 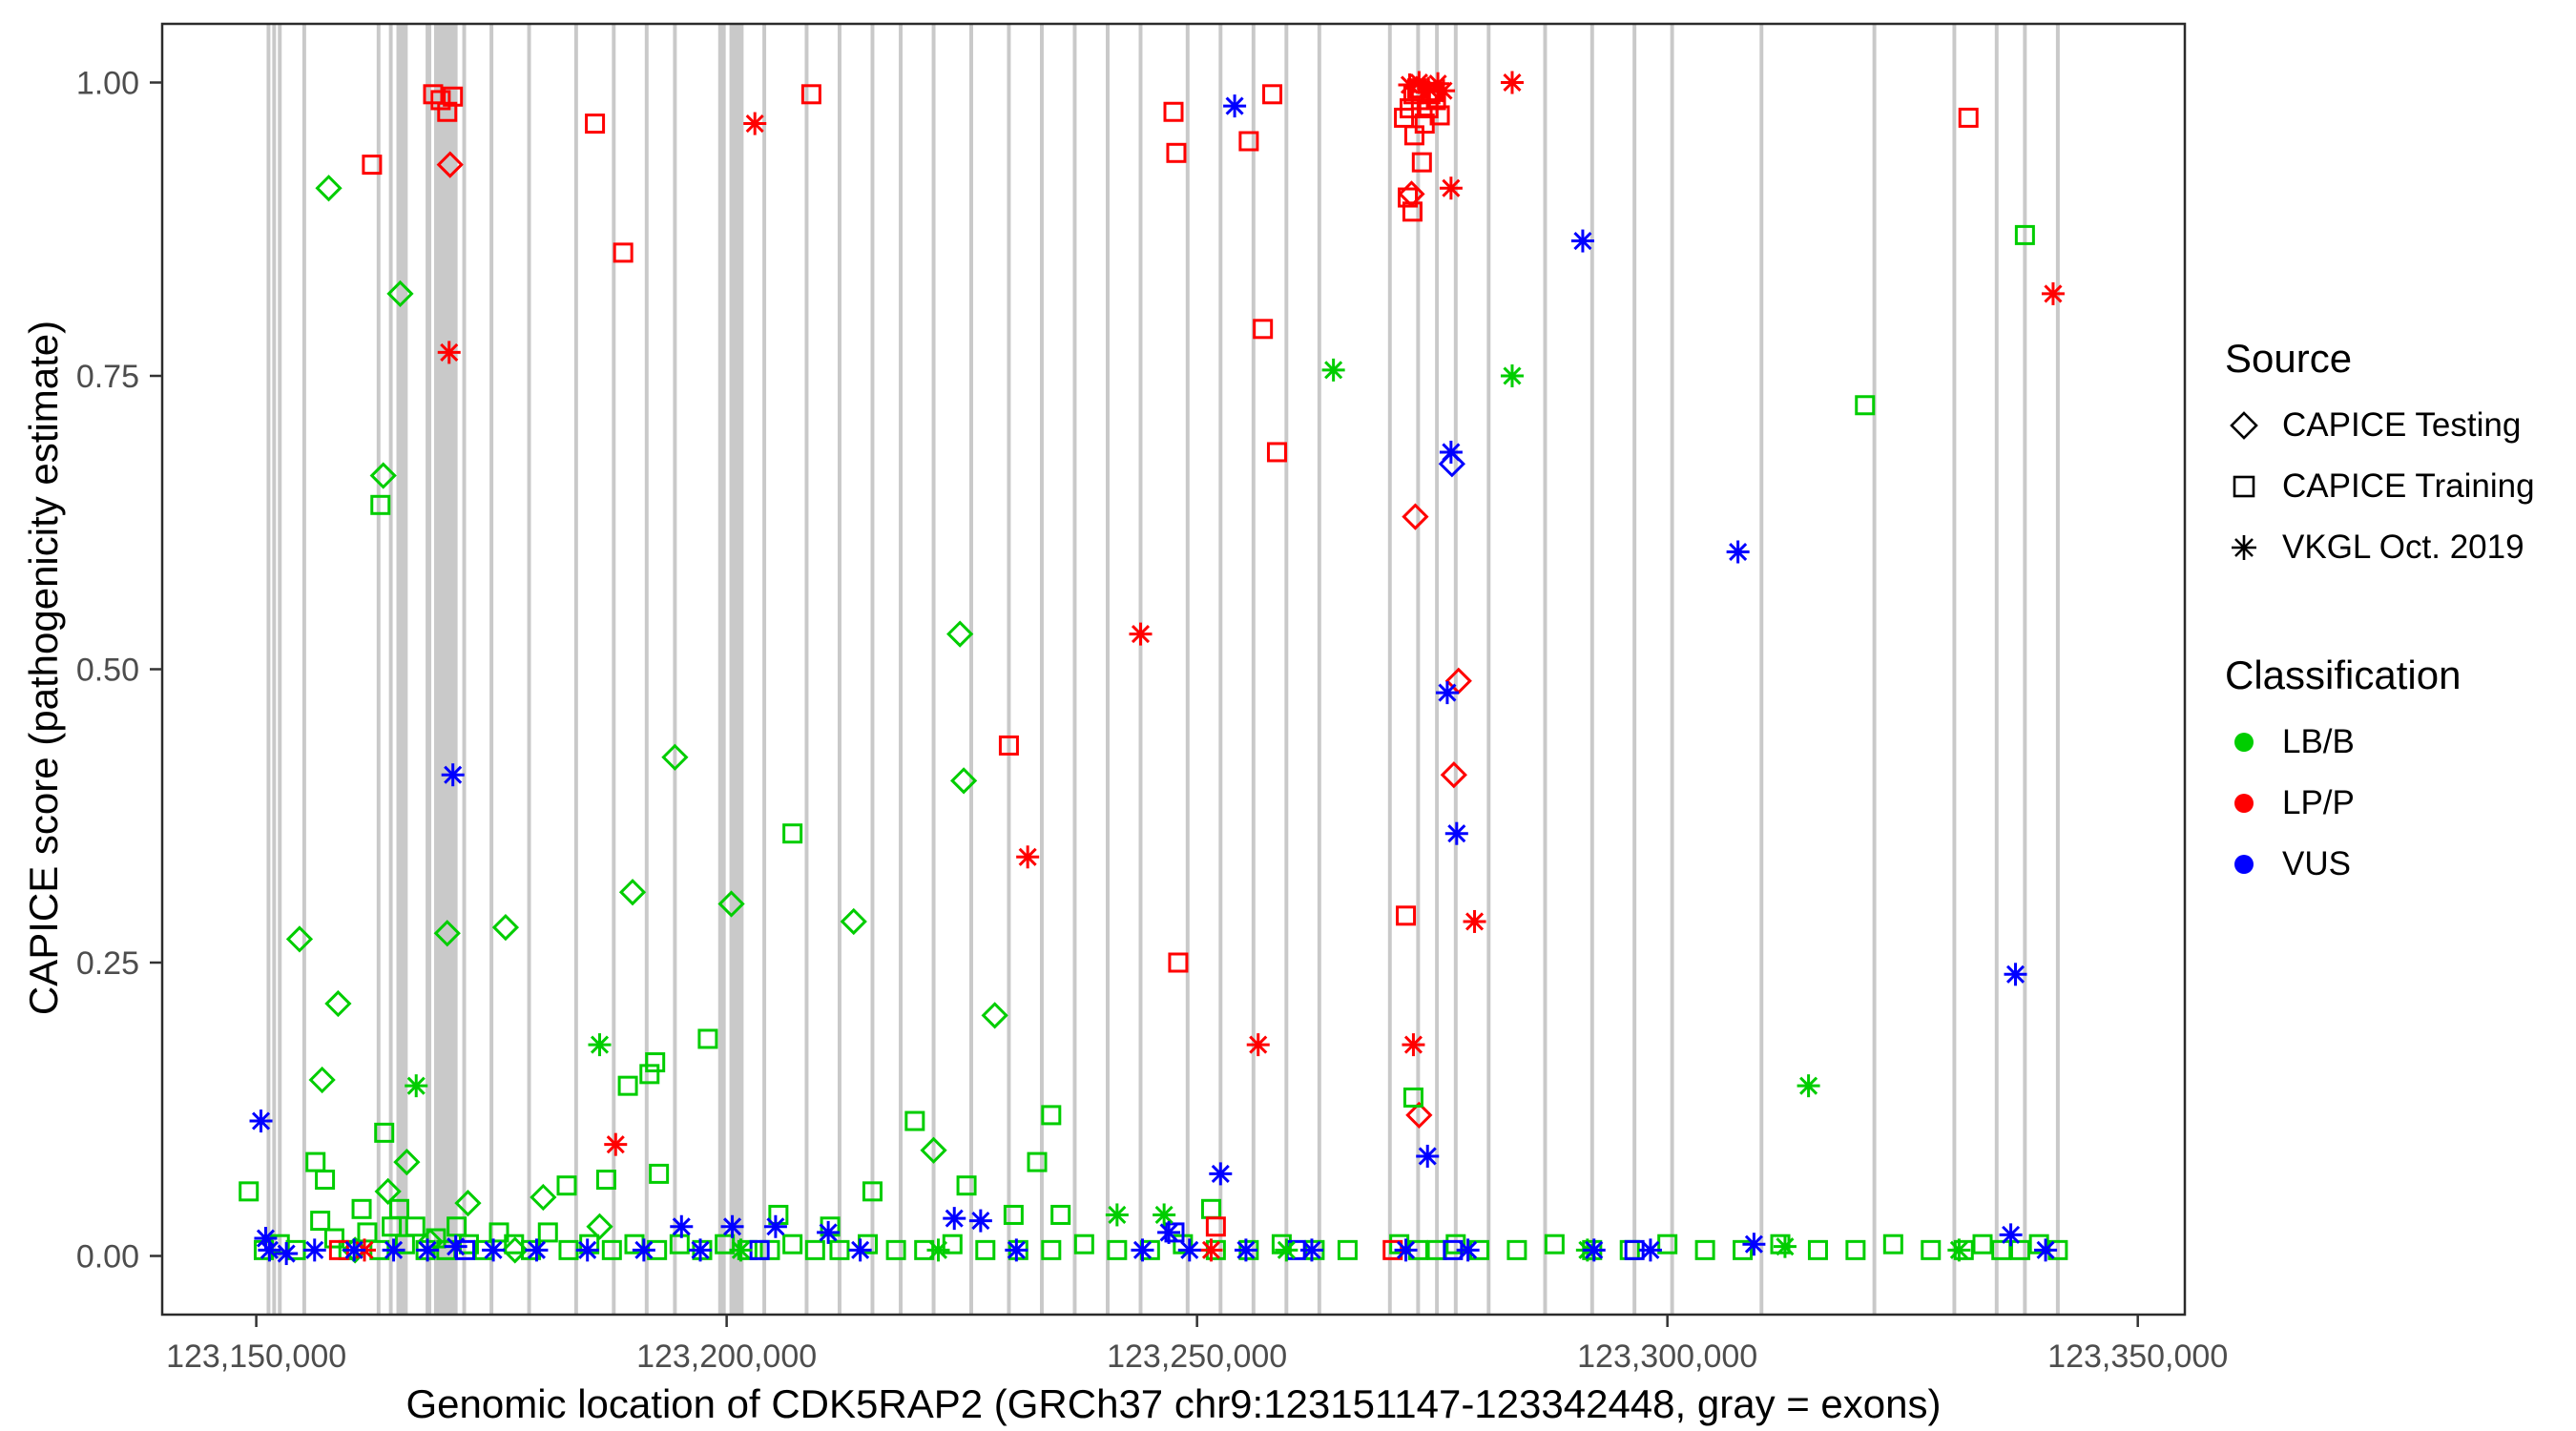 What do you see at coordinates (2137, 1356) in the screenshot?
I see `x-tick-label: 123,350,000` at bounding box center [2137, 1356].